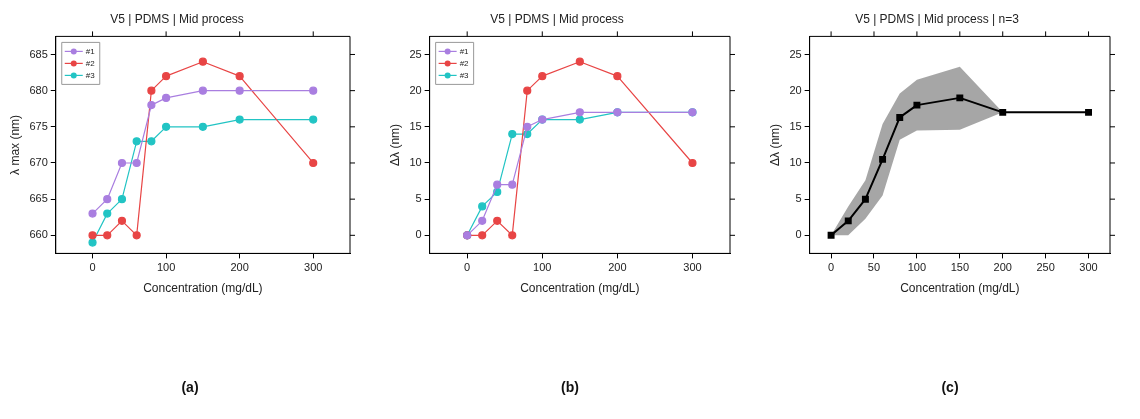 The height and width of the screenshot is (419, 1140). I want to click on x-tick-label: 250, so click(1045, 267).